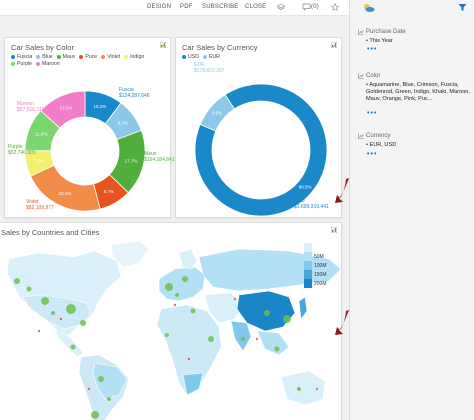 The width and height of the screenshot is (474, 420). I want to click on legend-item: Fuscia, so click(21, 57).